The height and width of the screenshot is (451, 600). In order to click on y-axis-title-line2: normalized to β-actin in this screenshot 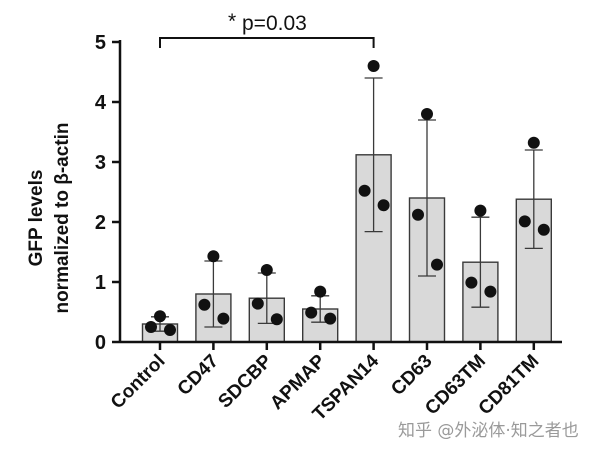, I will do `click(62, 217)`.